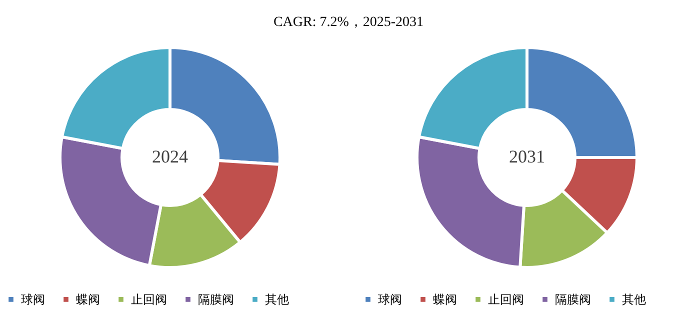 The width and height of the screenshot is (697, 322). What do you see at coordinates (527, 156) in the screenshot?
I see `text: 2031` at bounding box center [527, 156].